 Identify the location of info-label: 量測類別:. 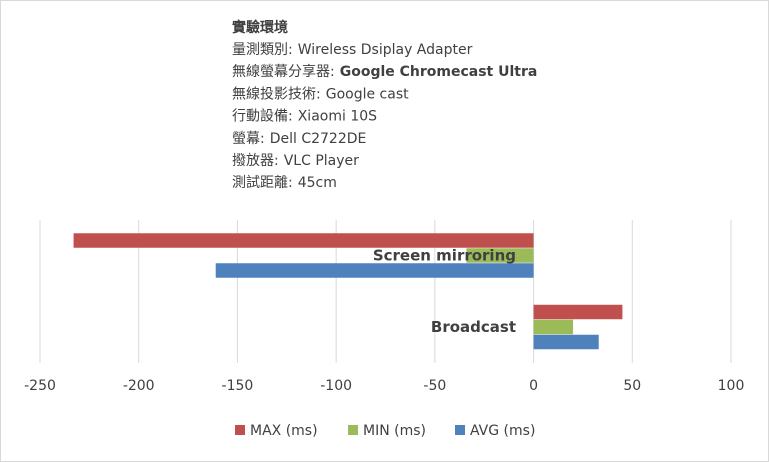
(262, 50).